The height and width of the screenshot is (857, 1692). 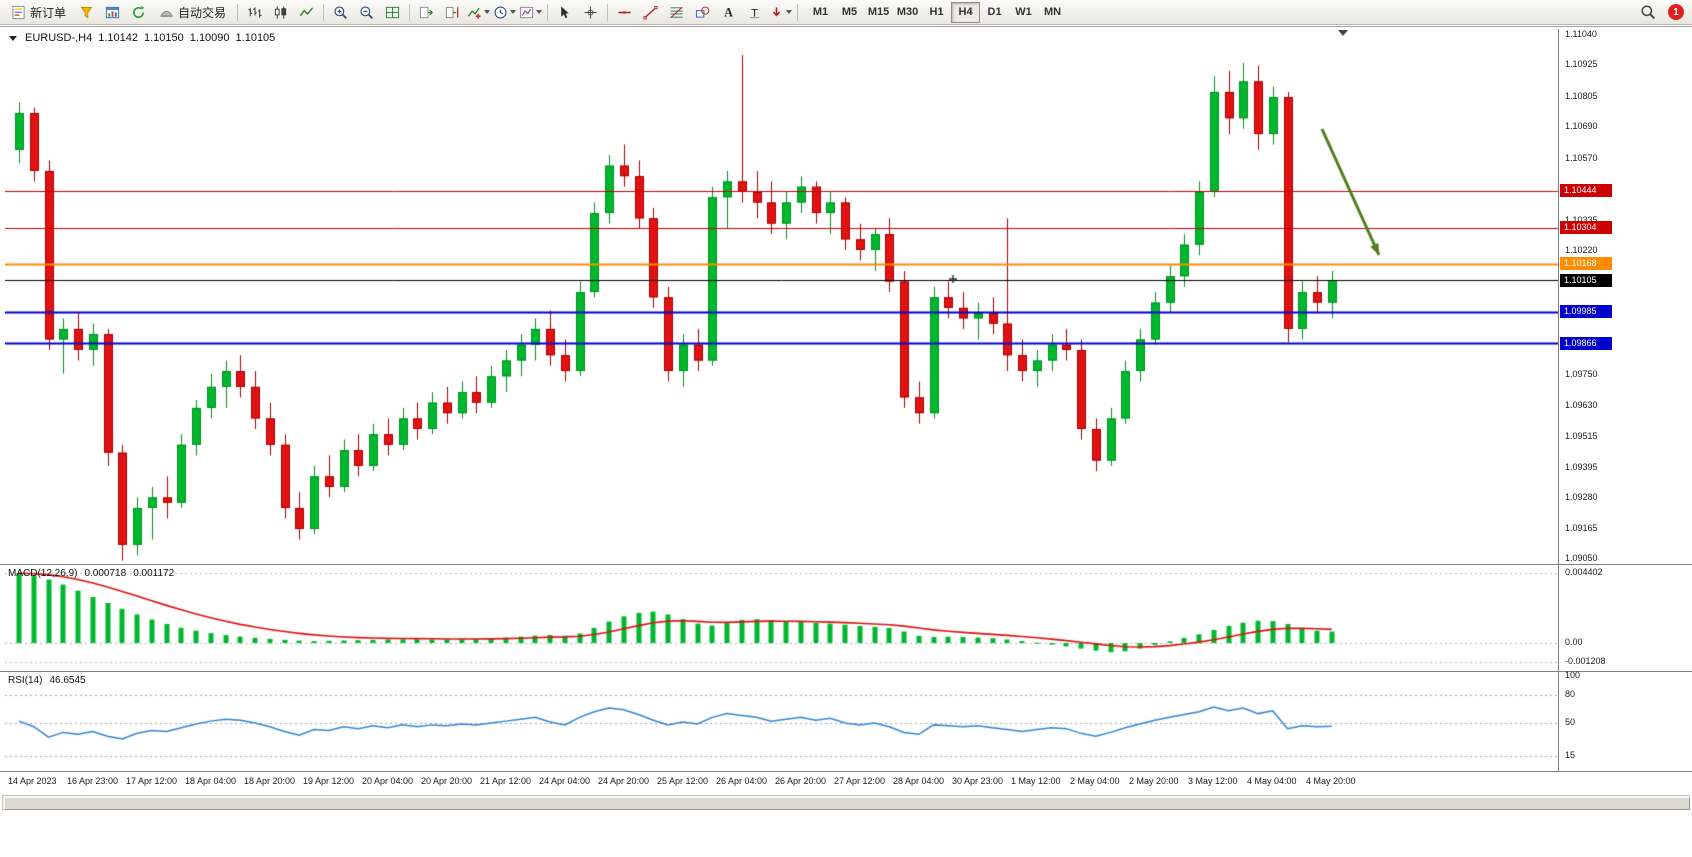 I want to click on rsi-panel: RSI(14) 46.6545, so click(x=846, y=721).